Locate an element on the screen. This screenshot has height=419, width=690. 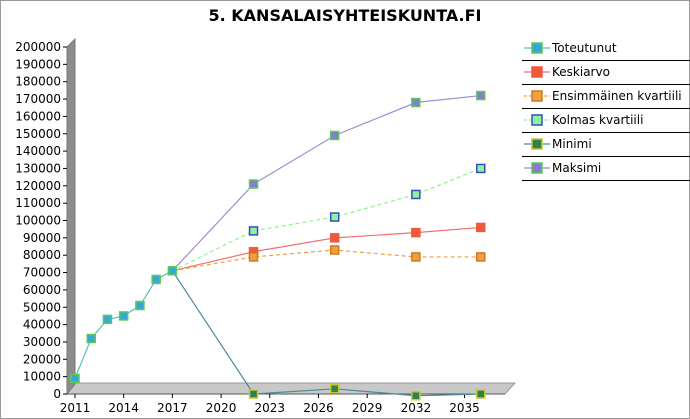
y-tick-label: 40000 is located at coordinates (42, 325).